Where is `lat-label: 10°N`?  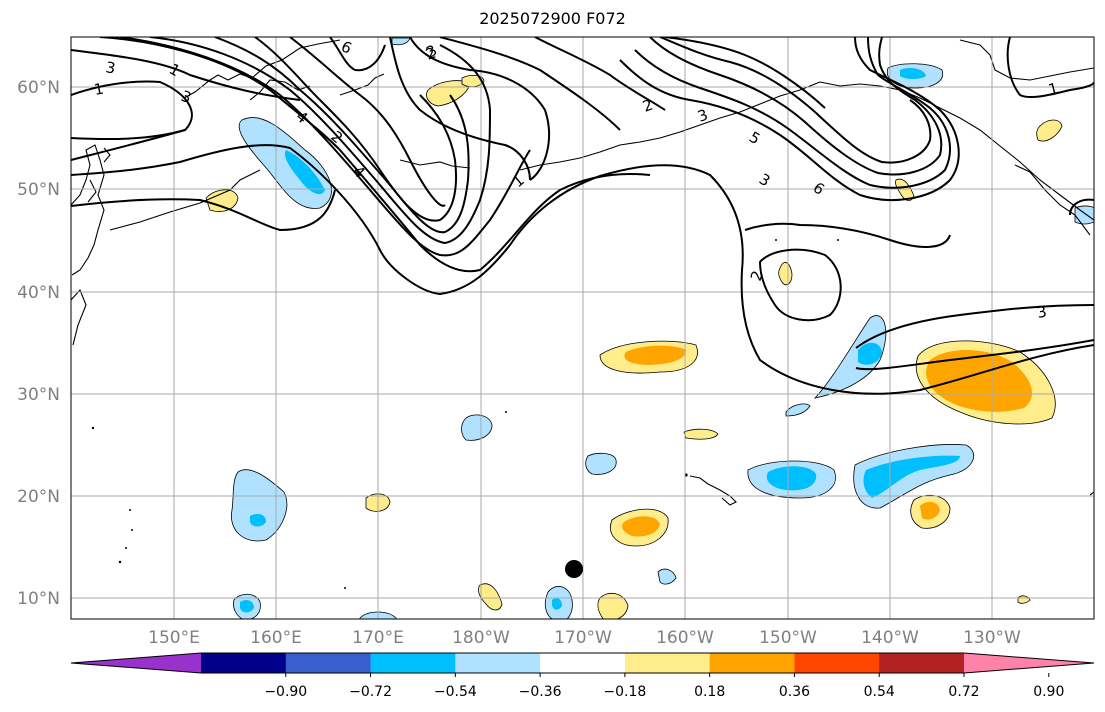
lat-label: 10°N is located at coordinates (38, 599).